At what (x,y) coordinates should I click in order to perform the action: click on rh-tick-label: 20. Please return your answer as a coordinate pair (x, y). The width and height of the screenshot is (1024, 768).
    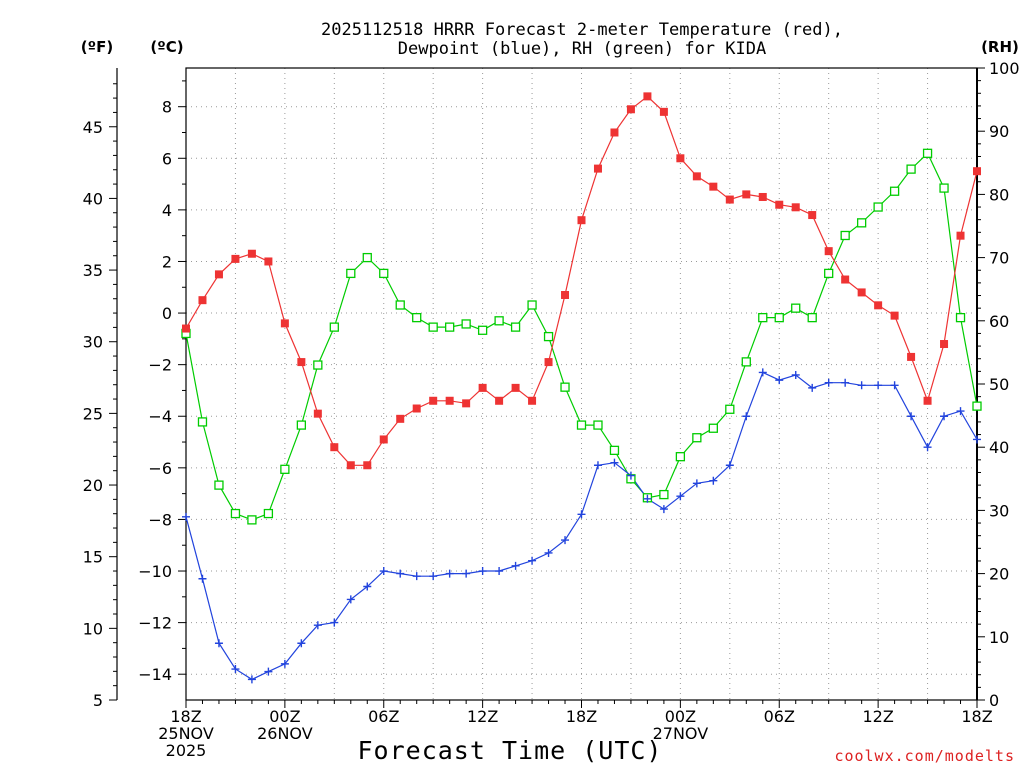
    Looking at the image, I should click on (999, 574).